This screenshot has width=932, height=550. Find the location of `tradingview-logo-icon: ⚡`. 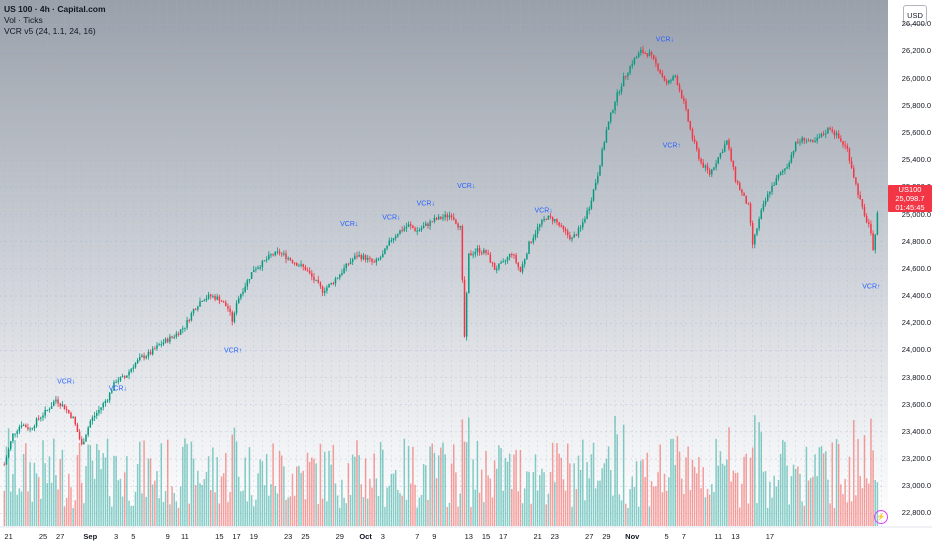

tradingview-logo-icon: ⚡ is located at coordinates (881, 517).